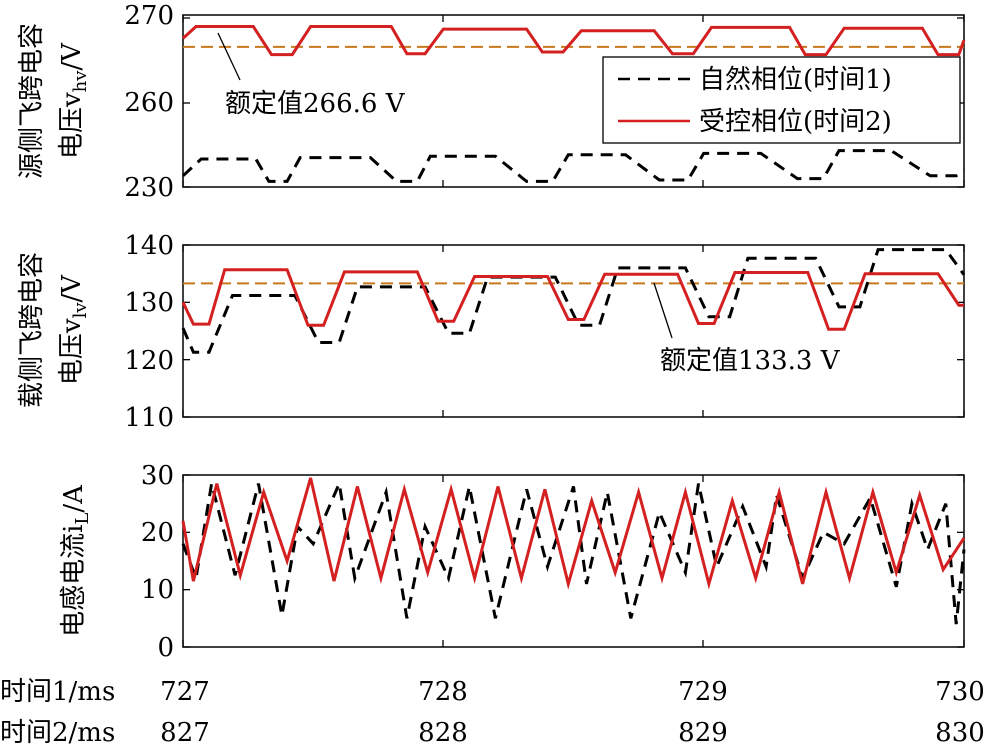 This screenshot has width=987, height=749. What do you see at coordinates (149, 103) in the screenshot?
I see `top-ytick-260: 260` at bounding box center [149, 103].